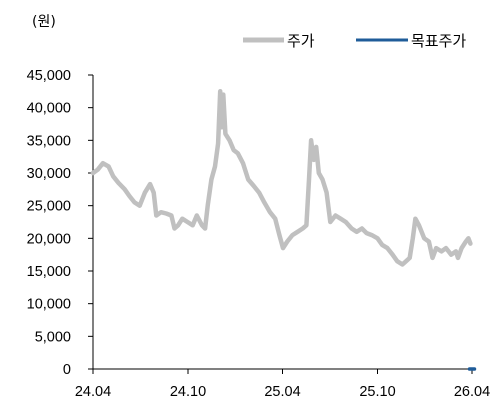 This screenshot has height=406, width=495. I want to click on x-axis: 24.04 24.10 25.04 25.10 26.04, so click(282, 384).